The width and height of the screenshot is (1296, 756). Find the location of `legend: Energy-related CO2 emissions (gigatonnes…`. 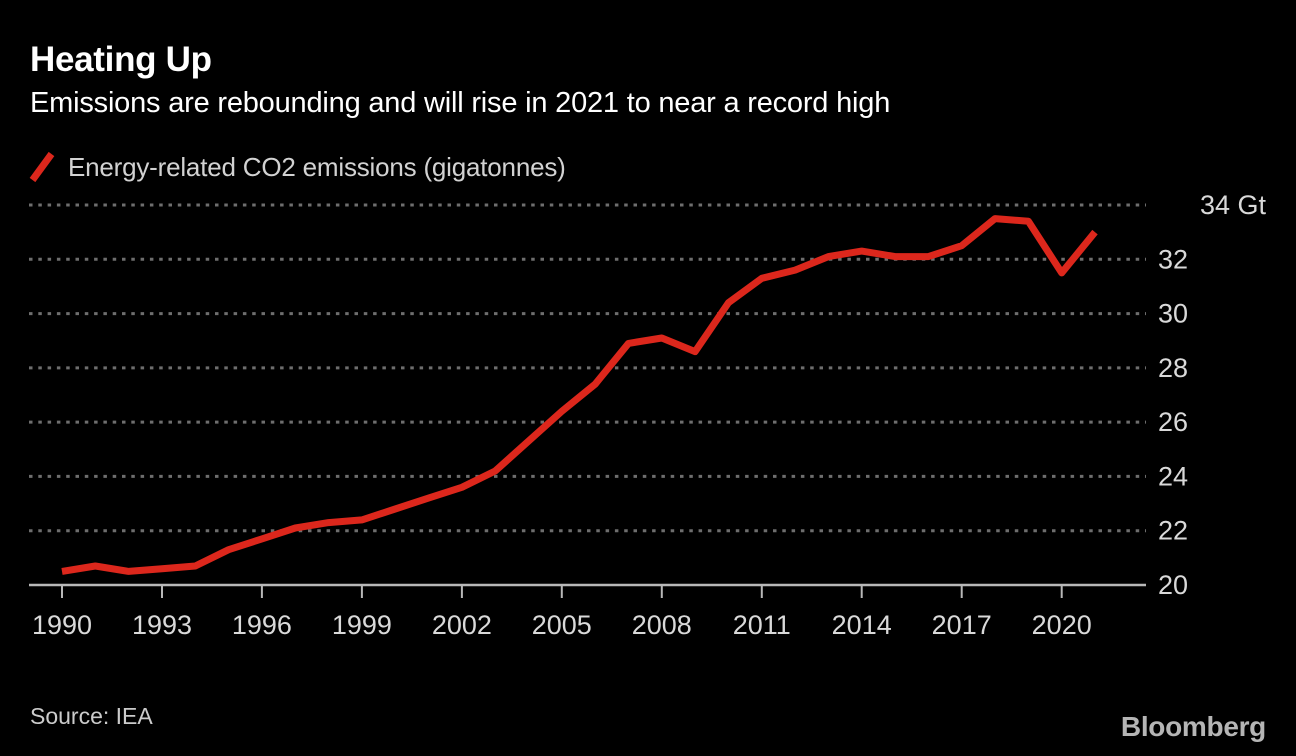

legend: Energy-related CO2 emissions (gigatonnes… is located at coordinates (297, 167).